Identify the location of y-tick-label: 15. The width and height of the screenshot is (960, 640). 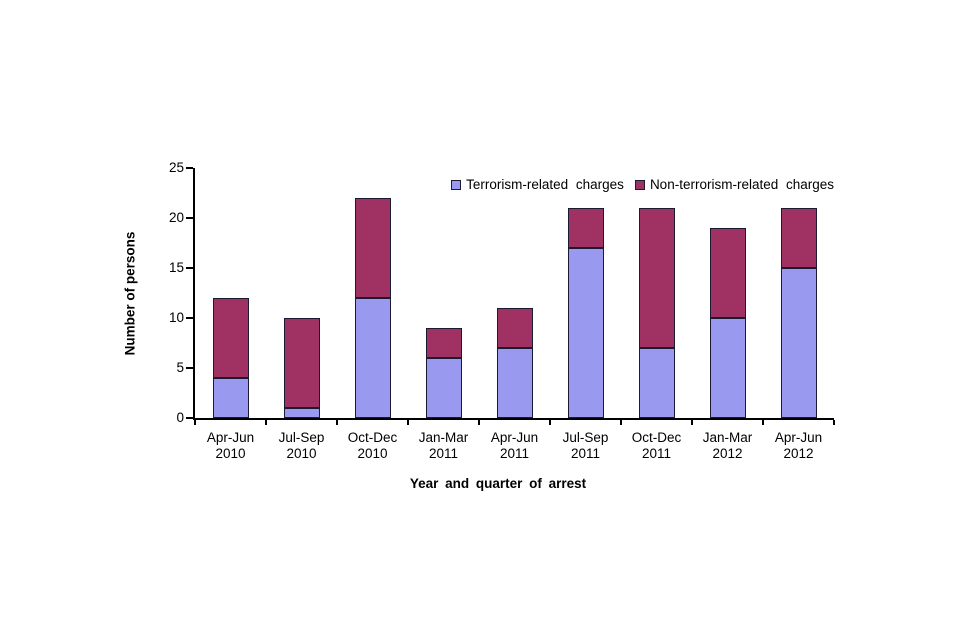
(176, 267).